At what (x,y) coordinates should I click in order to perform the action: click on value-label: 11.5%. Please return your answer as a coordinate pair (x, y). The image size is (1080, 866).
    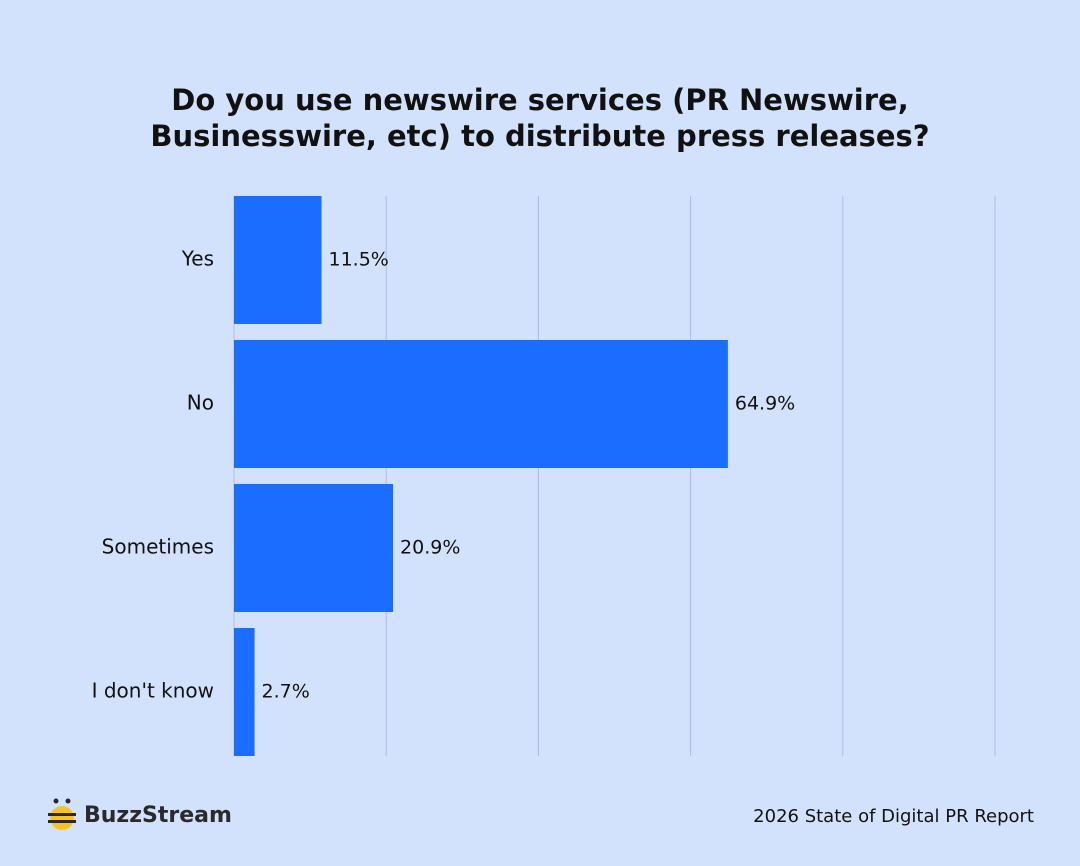
    Looking at the image, I should click on (359, 260).